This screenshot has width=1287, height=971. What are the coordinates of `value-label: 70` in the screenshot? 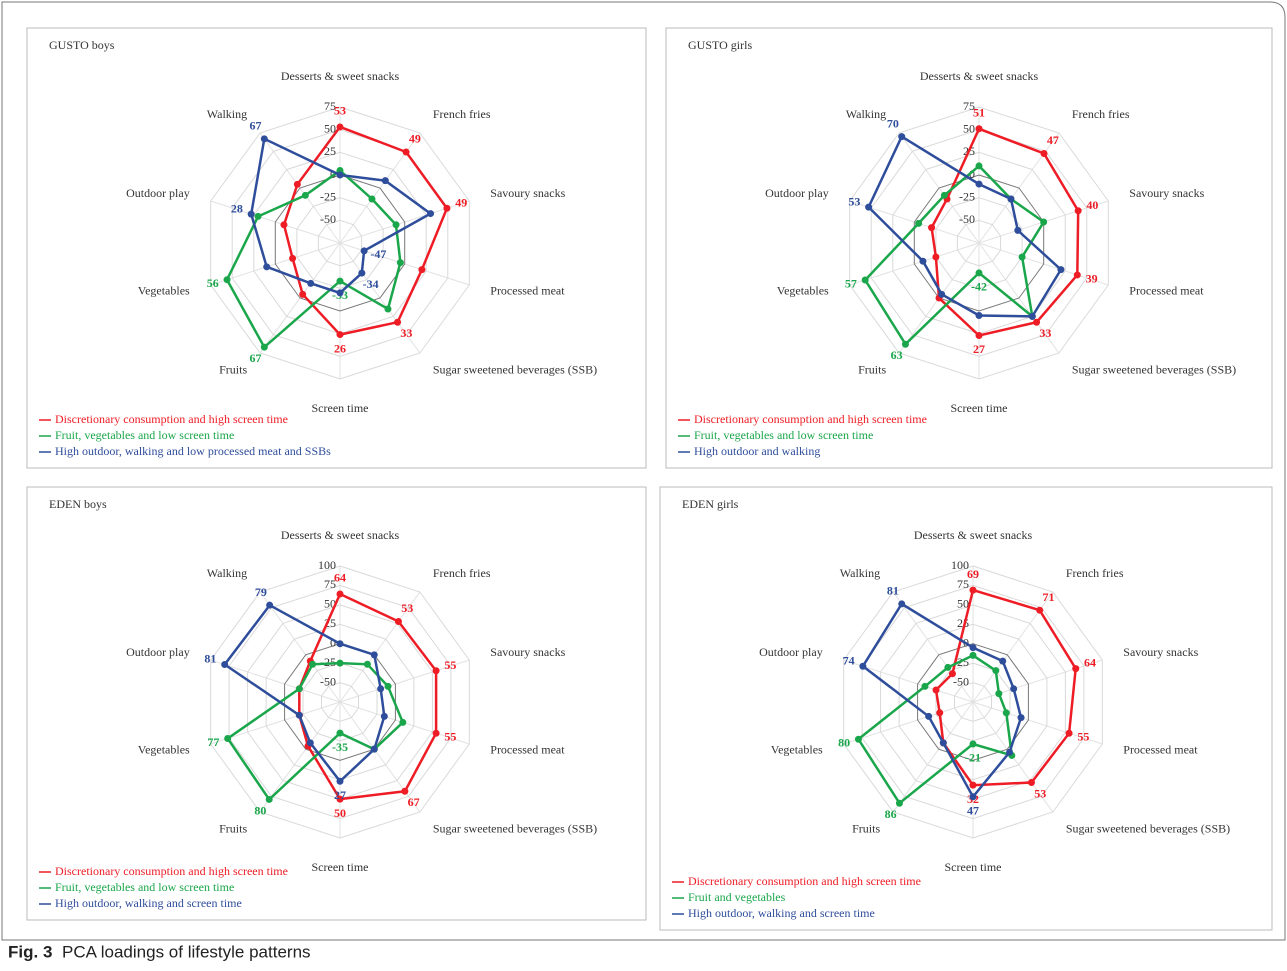 It's located at (893, 123).